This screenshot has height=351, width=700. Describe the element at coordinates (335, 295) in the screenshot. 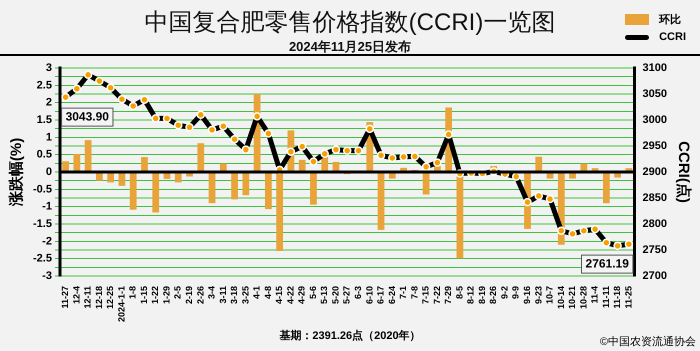

I see `x-tick-label: 5-20` at that location.